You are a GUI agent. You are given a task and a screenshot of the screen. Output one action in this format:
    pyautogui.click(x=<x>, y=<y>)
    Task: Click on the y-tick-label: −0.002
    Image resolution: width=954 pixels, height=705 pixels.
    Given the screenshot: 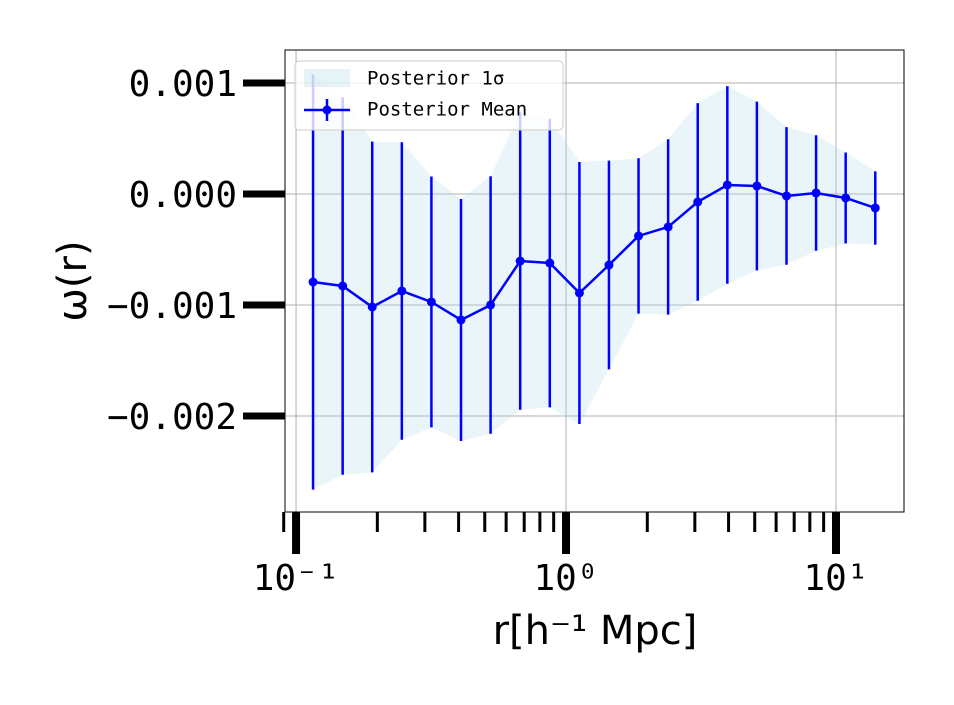 What is the action you would take?
    pyautogui.click(x=172, y=417)
    